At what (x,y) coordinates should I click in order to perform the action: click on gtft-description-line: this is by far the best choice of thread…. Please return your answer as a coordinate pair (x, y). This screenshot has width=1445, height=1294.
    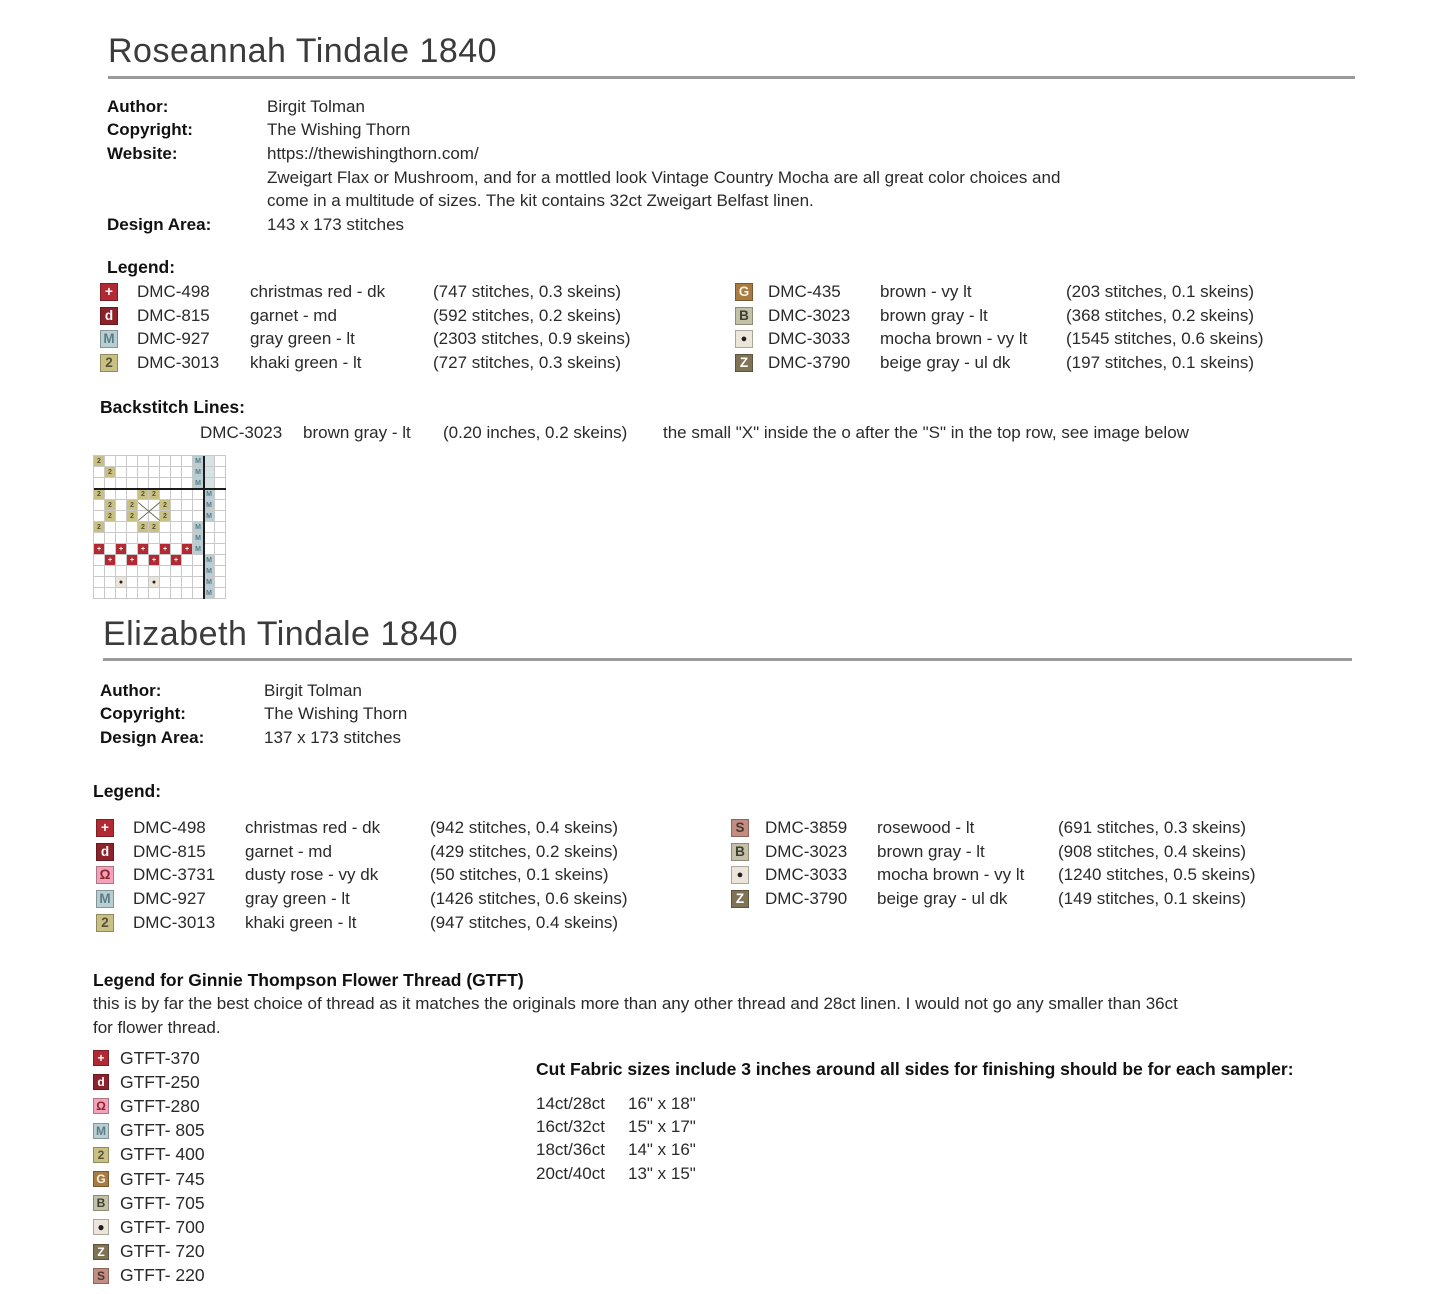
    Looking at the image, I should click on (635, 1003).